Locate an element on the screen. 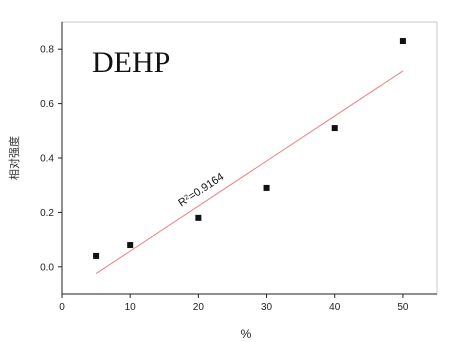 The width and height of the screenshot is (449, 342). y-axis-label: 相对强度 is located at coordinates (14, 158).